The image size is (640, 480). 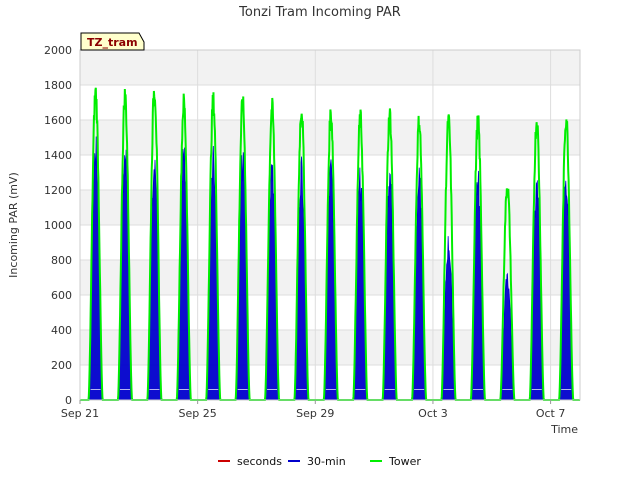 I want to click on y-tick-label: 0, so click(x=68, y=400).